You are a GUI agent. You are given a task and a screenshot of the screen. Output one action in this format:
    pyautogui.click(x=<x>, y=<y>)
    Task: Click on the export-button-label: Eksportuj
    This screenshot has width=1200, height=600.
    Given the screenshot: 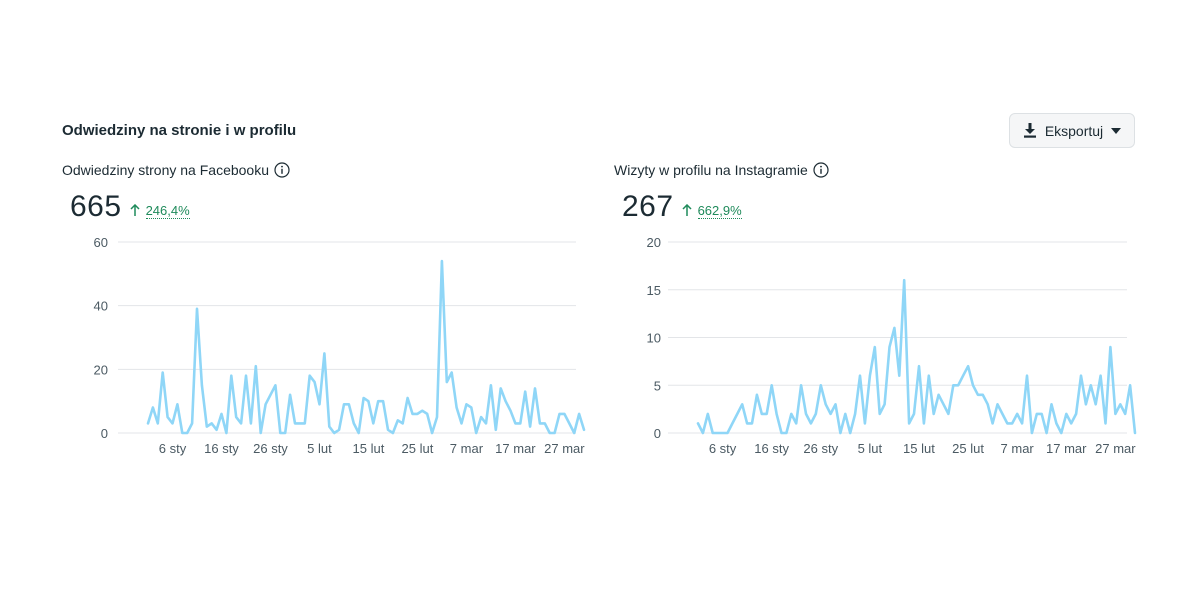 What is the action you would take?
    pyautogui.click(x=1074, y=130)
    